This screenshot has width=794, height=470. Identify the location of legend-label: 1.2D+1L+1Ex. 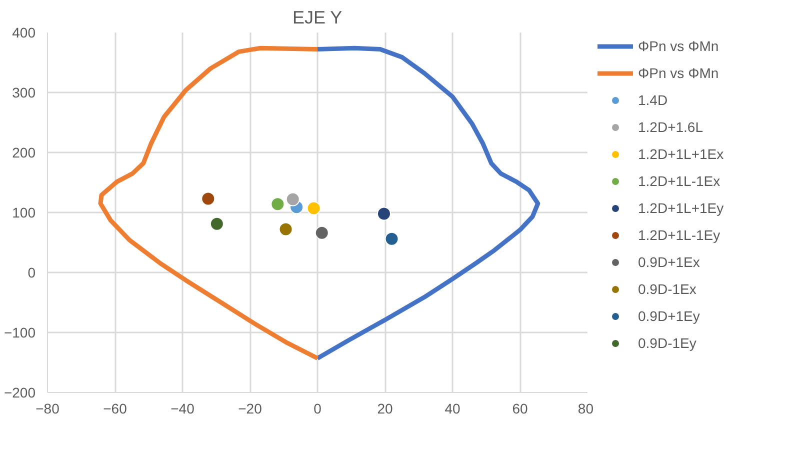
(681, 154).